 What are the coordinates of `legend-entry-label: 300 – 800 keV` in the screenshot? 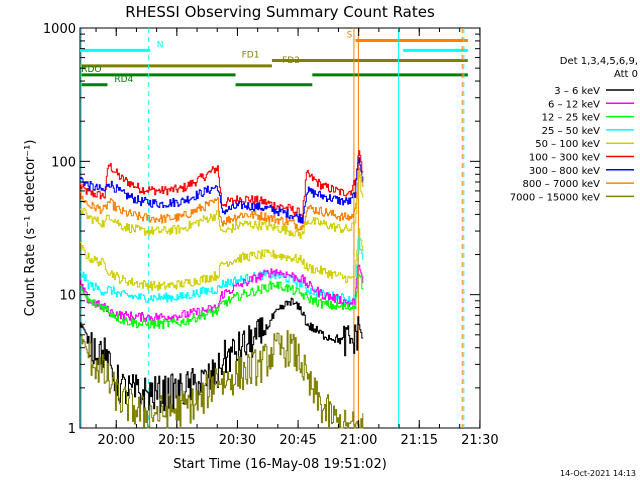 It's located at (564, 171).